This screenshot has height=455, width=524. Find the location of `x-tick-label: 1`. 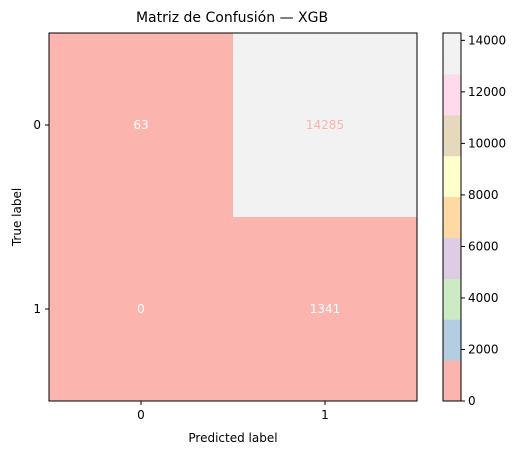

x-tick-label: 1 is located at coordinates (325, 415).